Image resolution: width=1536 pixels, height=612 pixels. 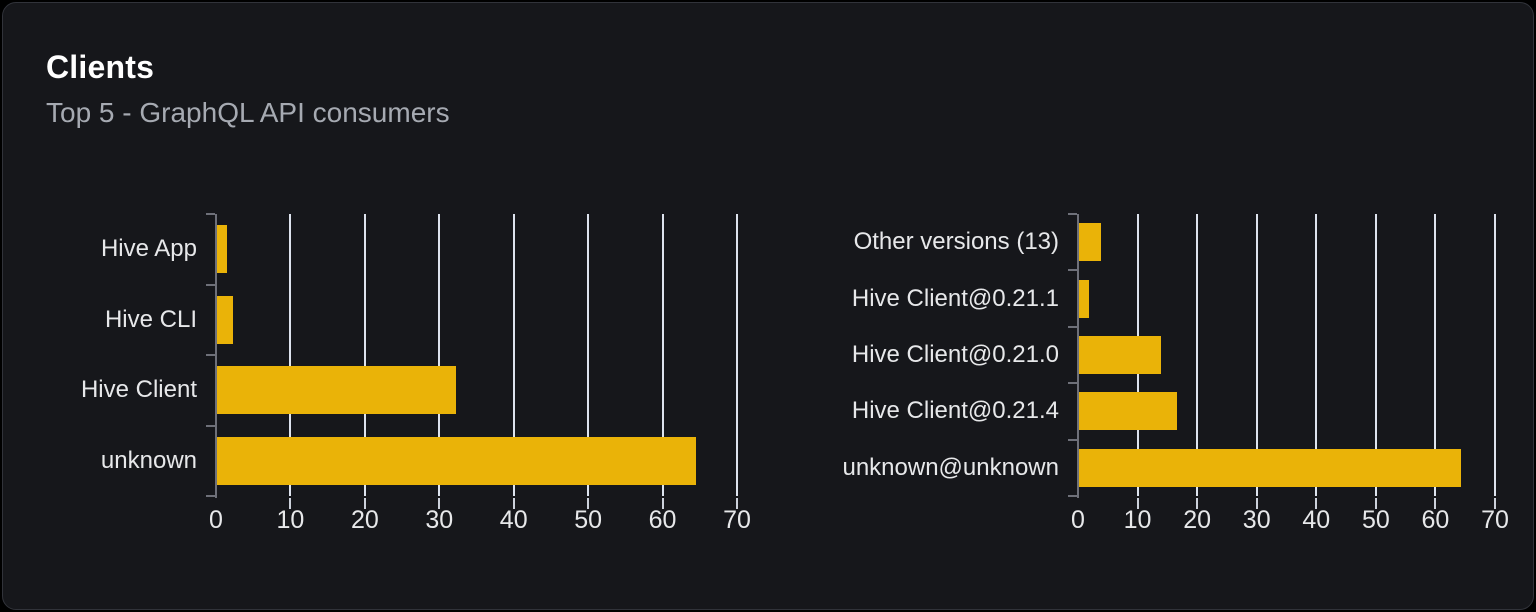 What do you see at coordinates (956, 241) in the screenshot?
I see `category-label-other-versions-13: Other versions (13)` at bounding box center [956, 241].